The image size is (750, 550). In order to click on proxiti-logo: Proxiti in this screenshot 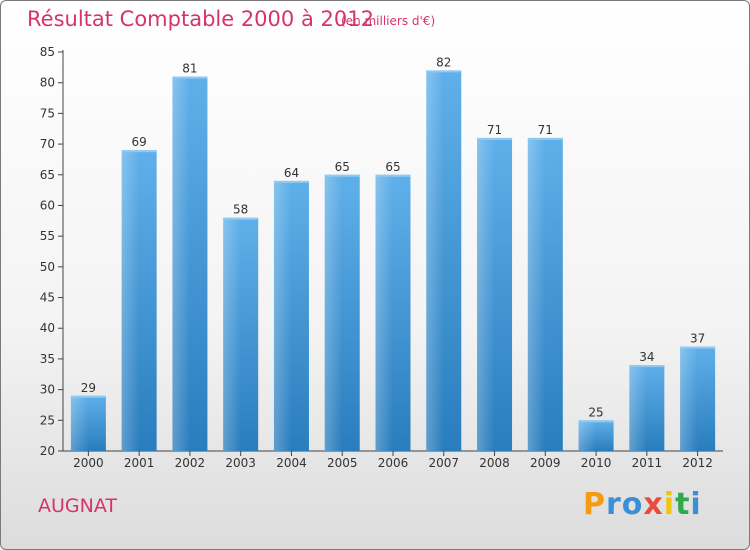, I will do `click(642, 504)`.